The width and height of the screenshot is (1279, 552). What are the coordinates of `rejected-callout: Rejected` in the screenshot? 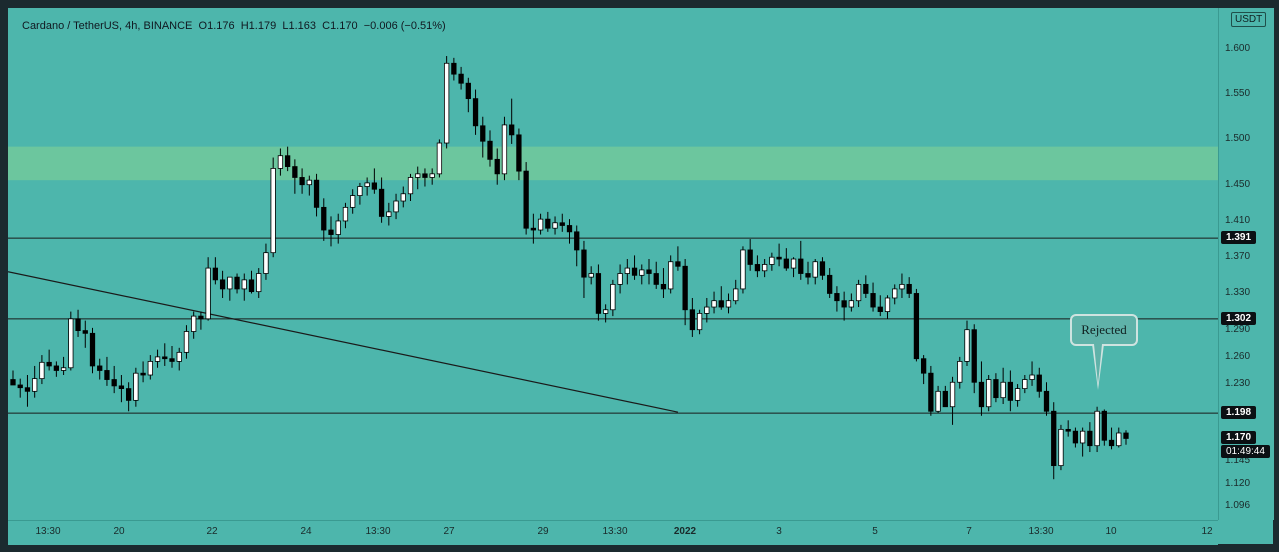 It's located at (1104, 330).